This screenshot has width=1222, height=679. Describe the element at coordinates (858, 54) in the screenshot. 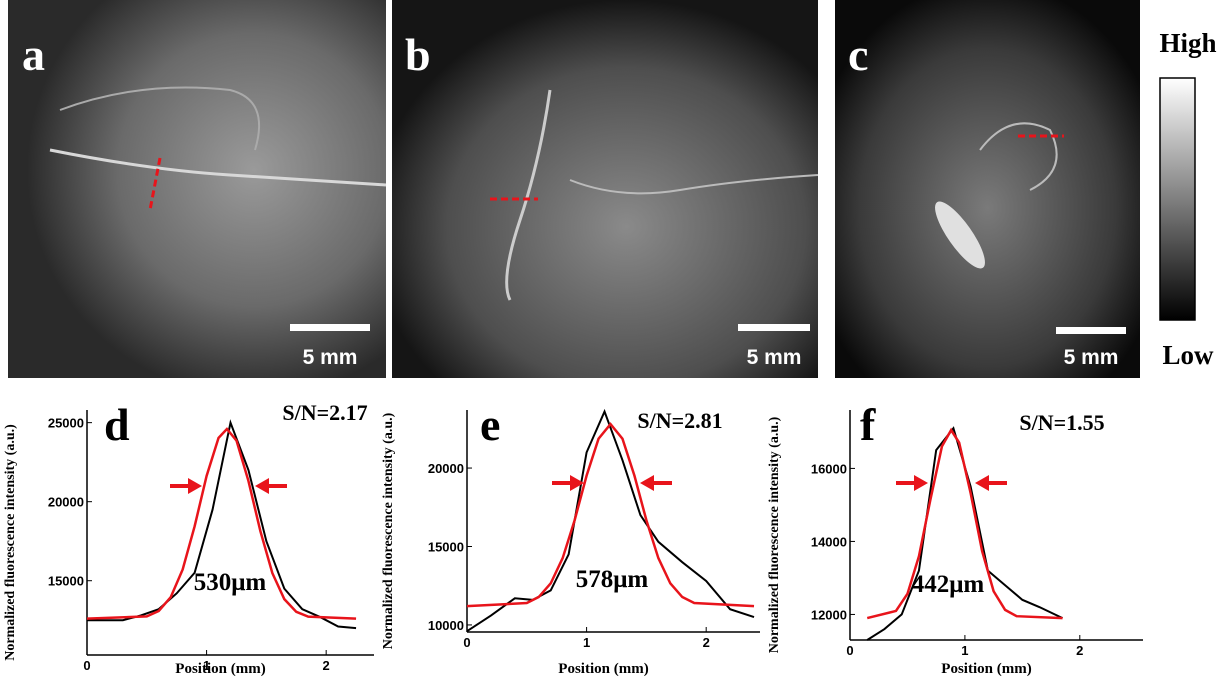

I see `panel-label: c` at that location.